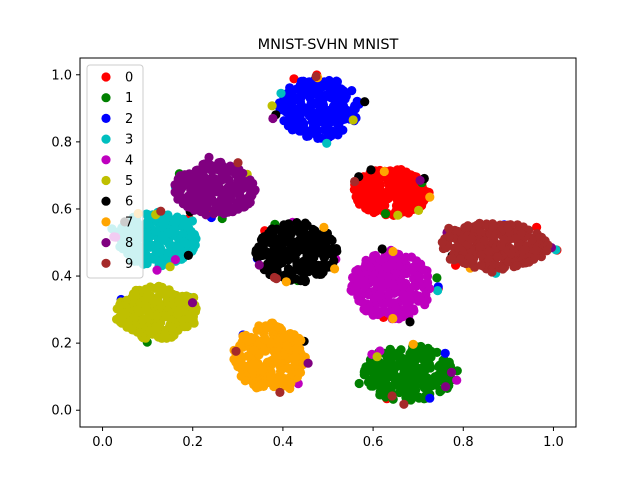 This screenshot has width=640, height=480. Describe the element at coordinates (61, 277) in the screenshot. I see `y-tick-label: 0.4` at that location.